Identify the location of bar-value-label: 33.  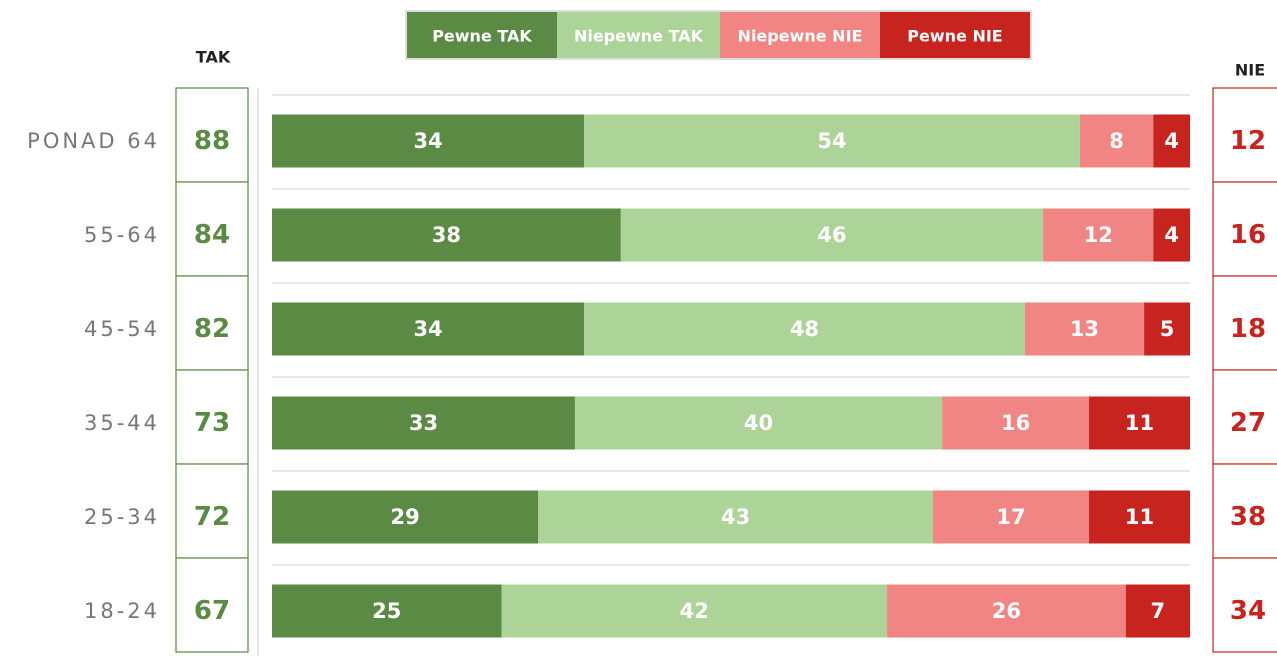
(423, 423).